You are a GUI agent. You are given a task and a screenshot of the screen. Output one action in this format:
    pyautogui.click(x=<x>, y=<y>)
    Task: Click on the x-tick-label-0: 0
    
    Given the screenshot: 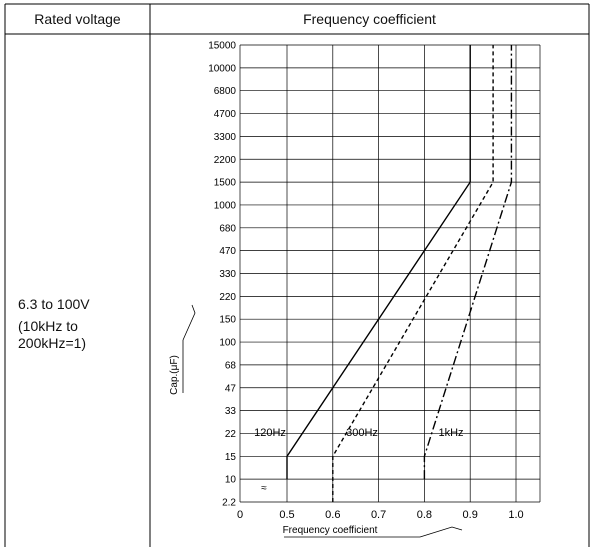 What is the action you would take?
    pyautogui.click(x=240, y=515)
    